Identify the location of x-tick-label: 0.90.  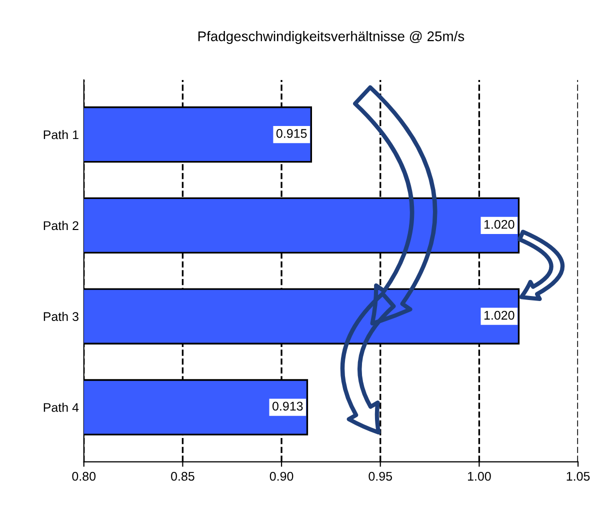
(282, 476).